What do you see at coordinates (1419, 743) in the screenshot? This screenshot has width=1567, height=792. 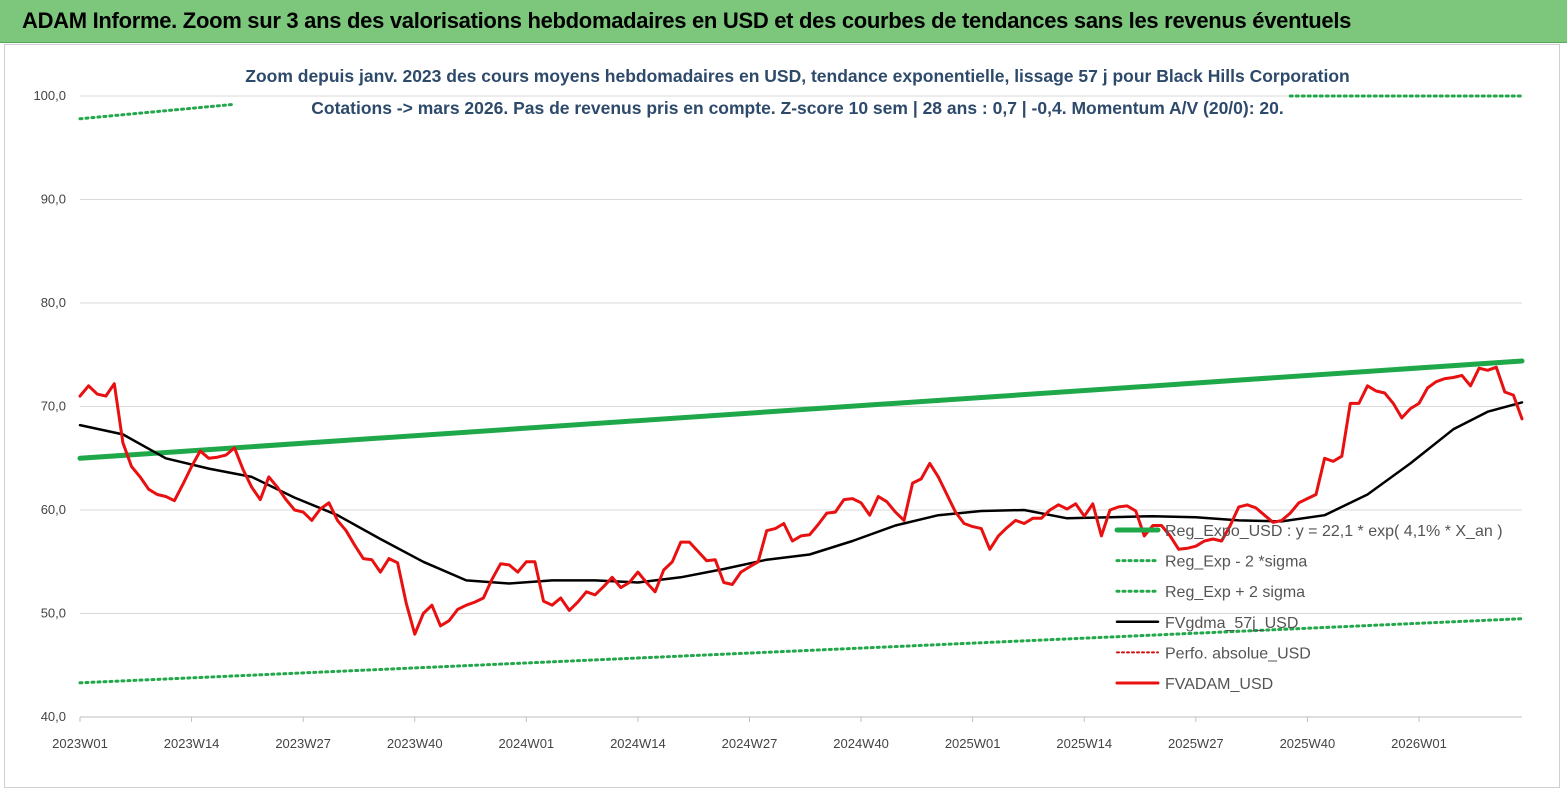 I see `x-tick-label: 2026W01` at bounding box center [1419, 743].